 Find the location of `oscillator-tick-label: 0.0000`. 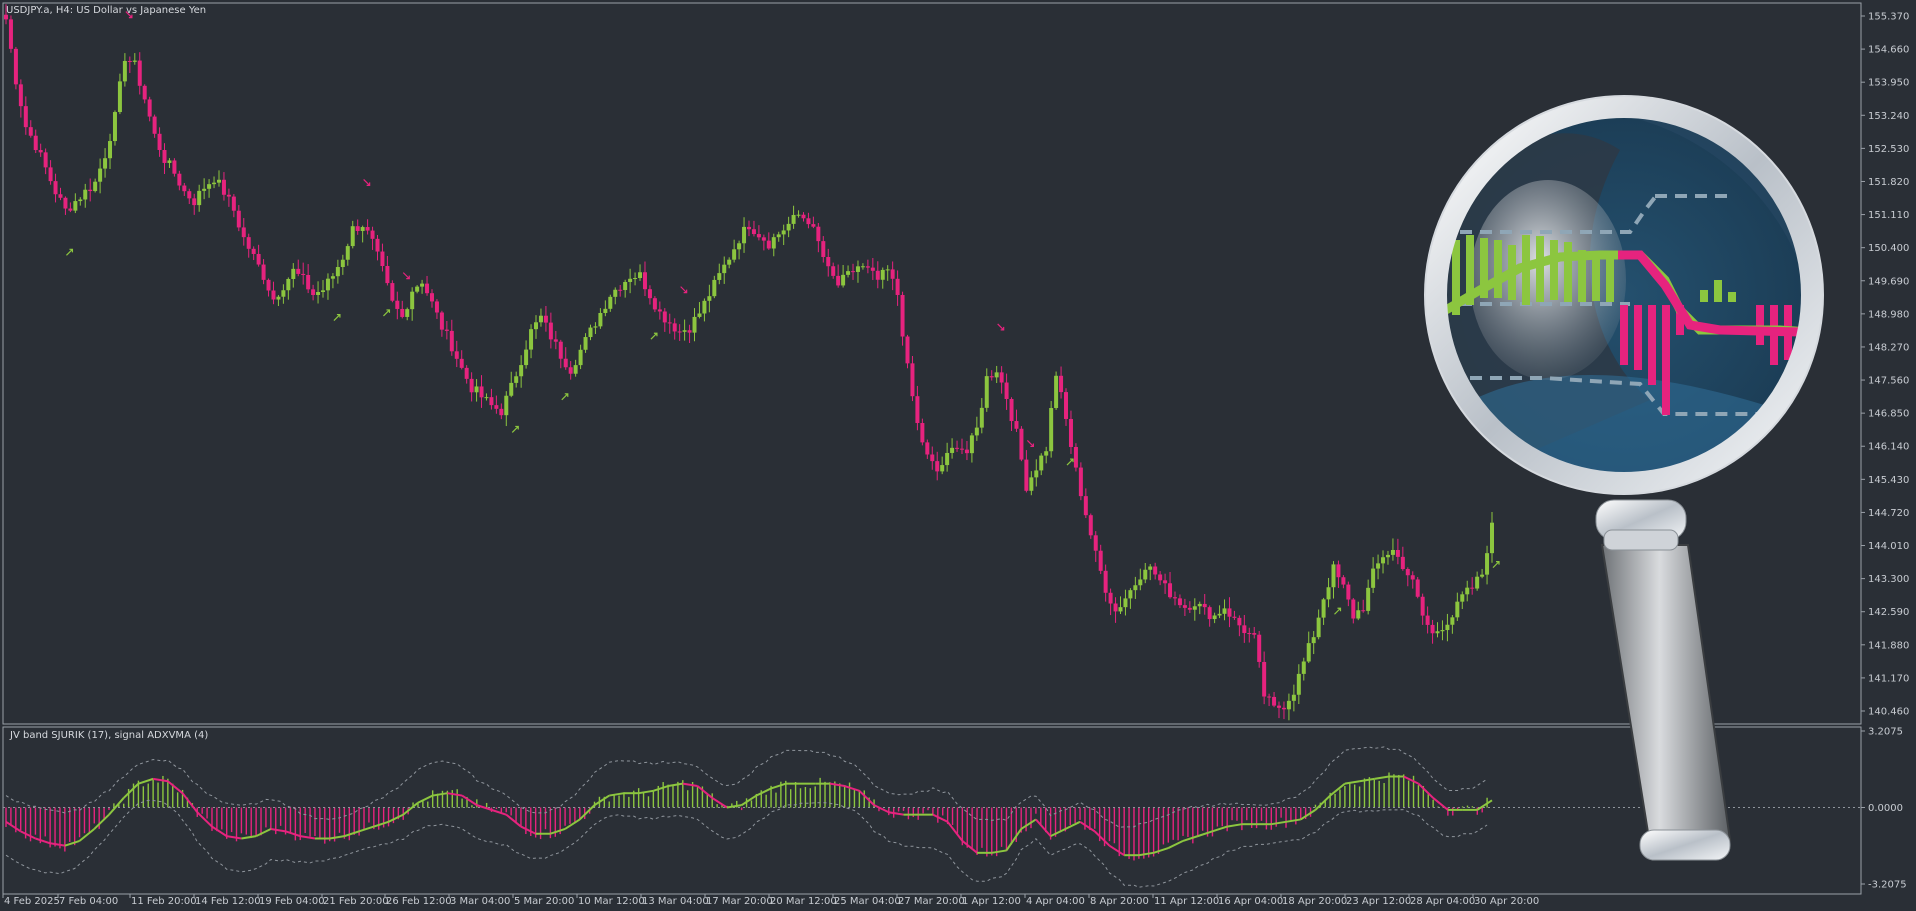

oscillator-tick-label: 0.0000 is located at coordinates (1885, 808).